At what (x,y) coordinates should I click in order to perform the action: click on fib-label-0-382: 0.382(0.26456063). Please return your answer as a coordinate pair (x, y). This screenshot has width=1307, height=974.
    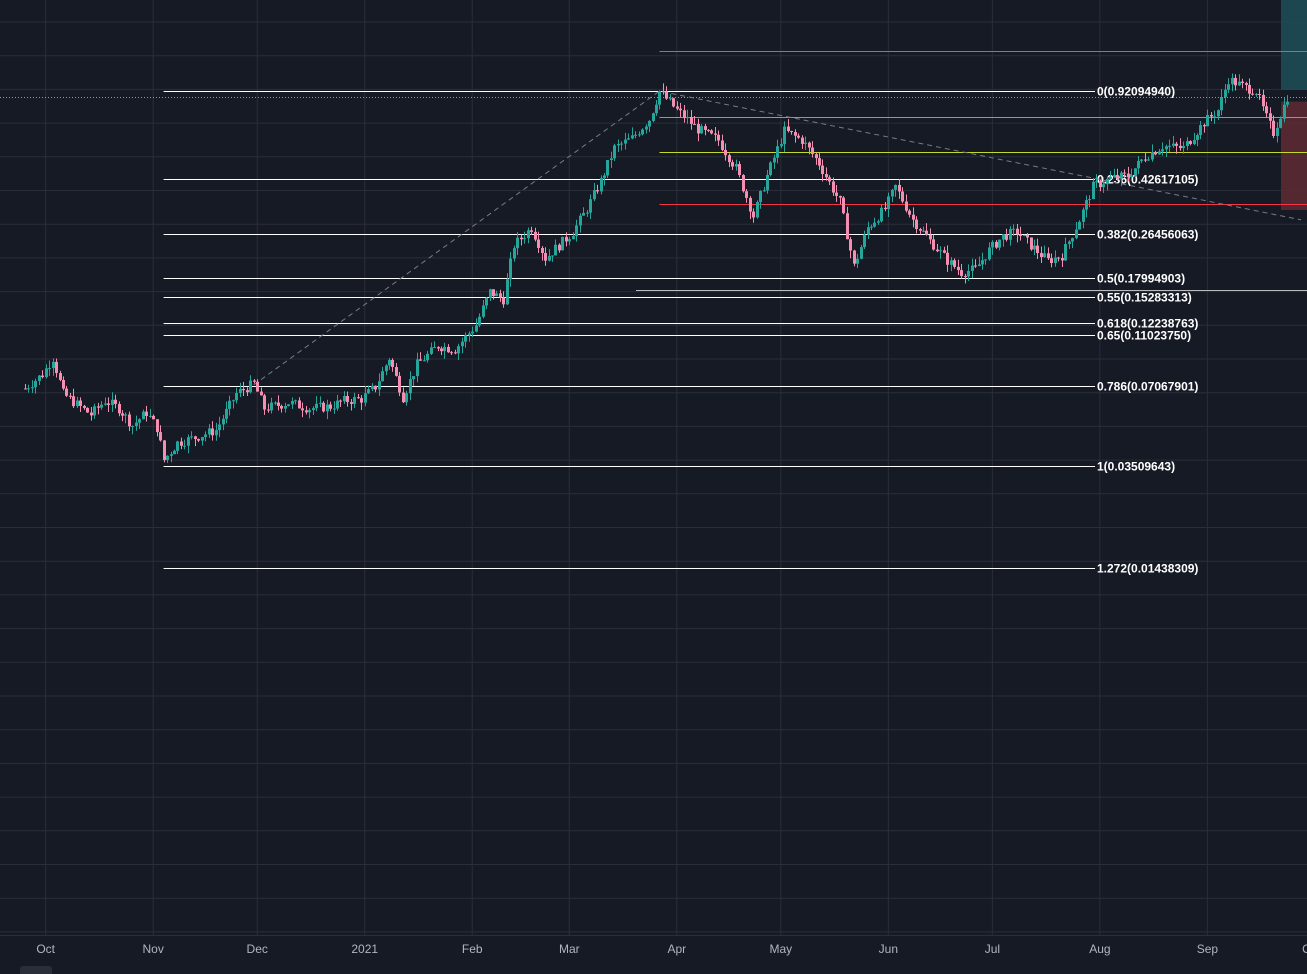
    Looking at the image, I should click on (1147, 235).